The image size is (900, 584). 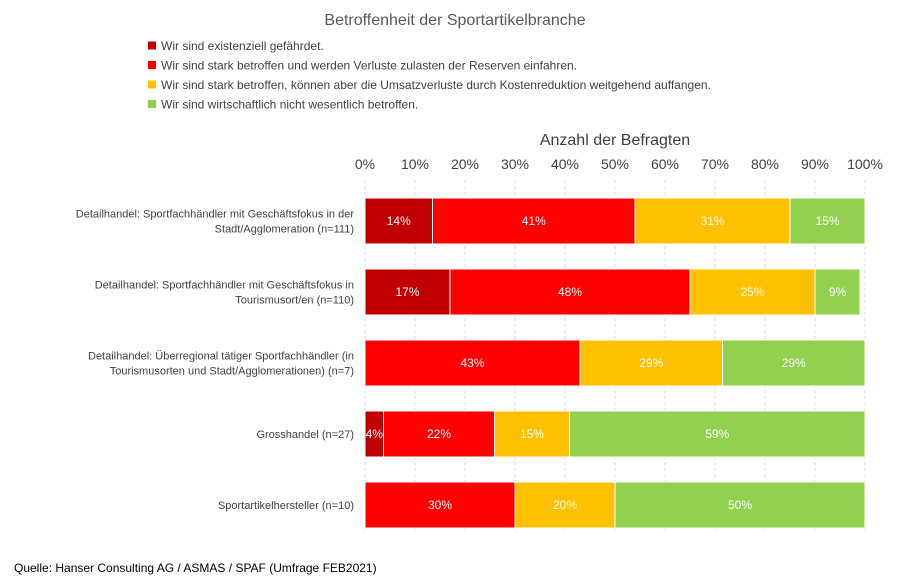 I want to click on data-label: 22%, so click(x=439, y=434).